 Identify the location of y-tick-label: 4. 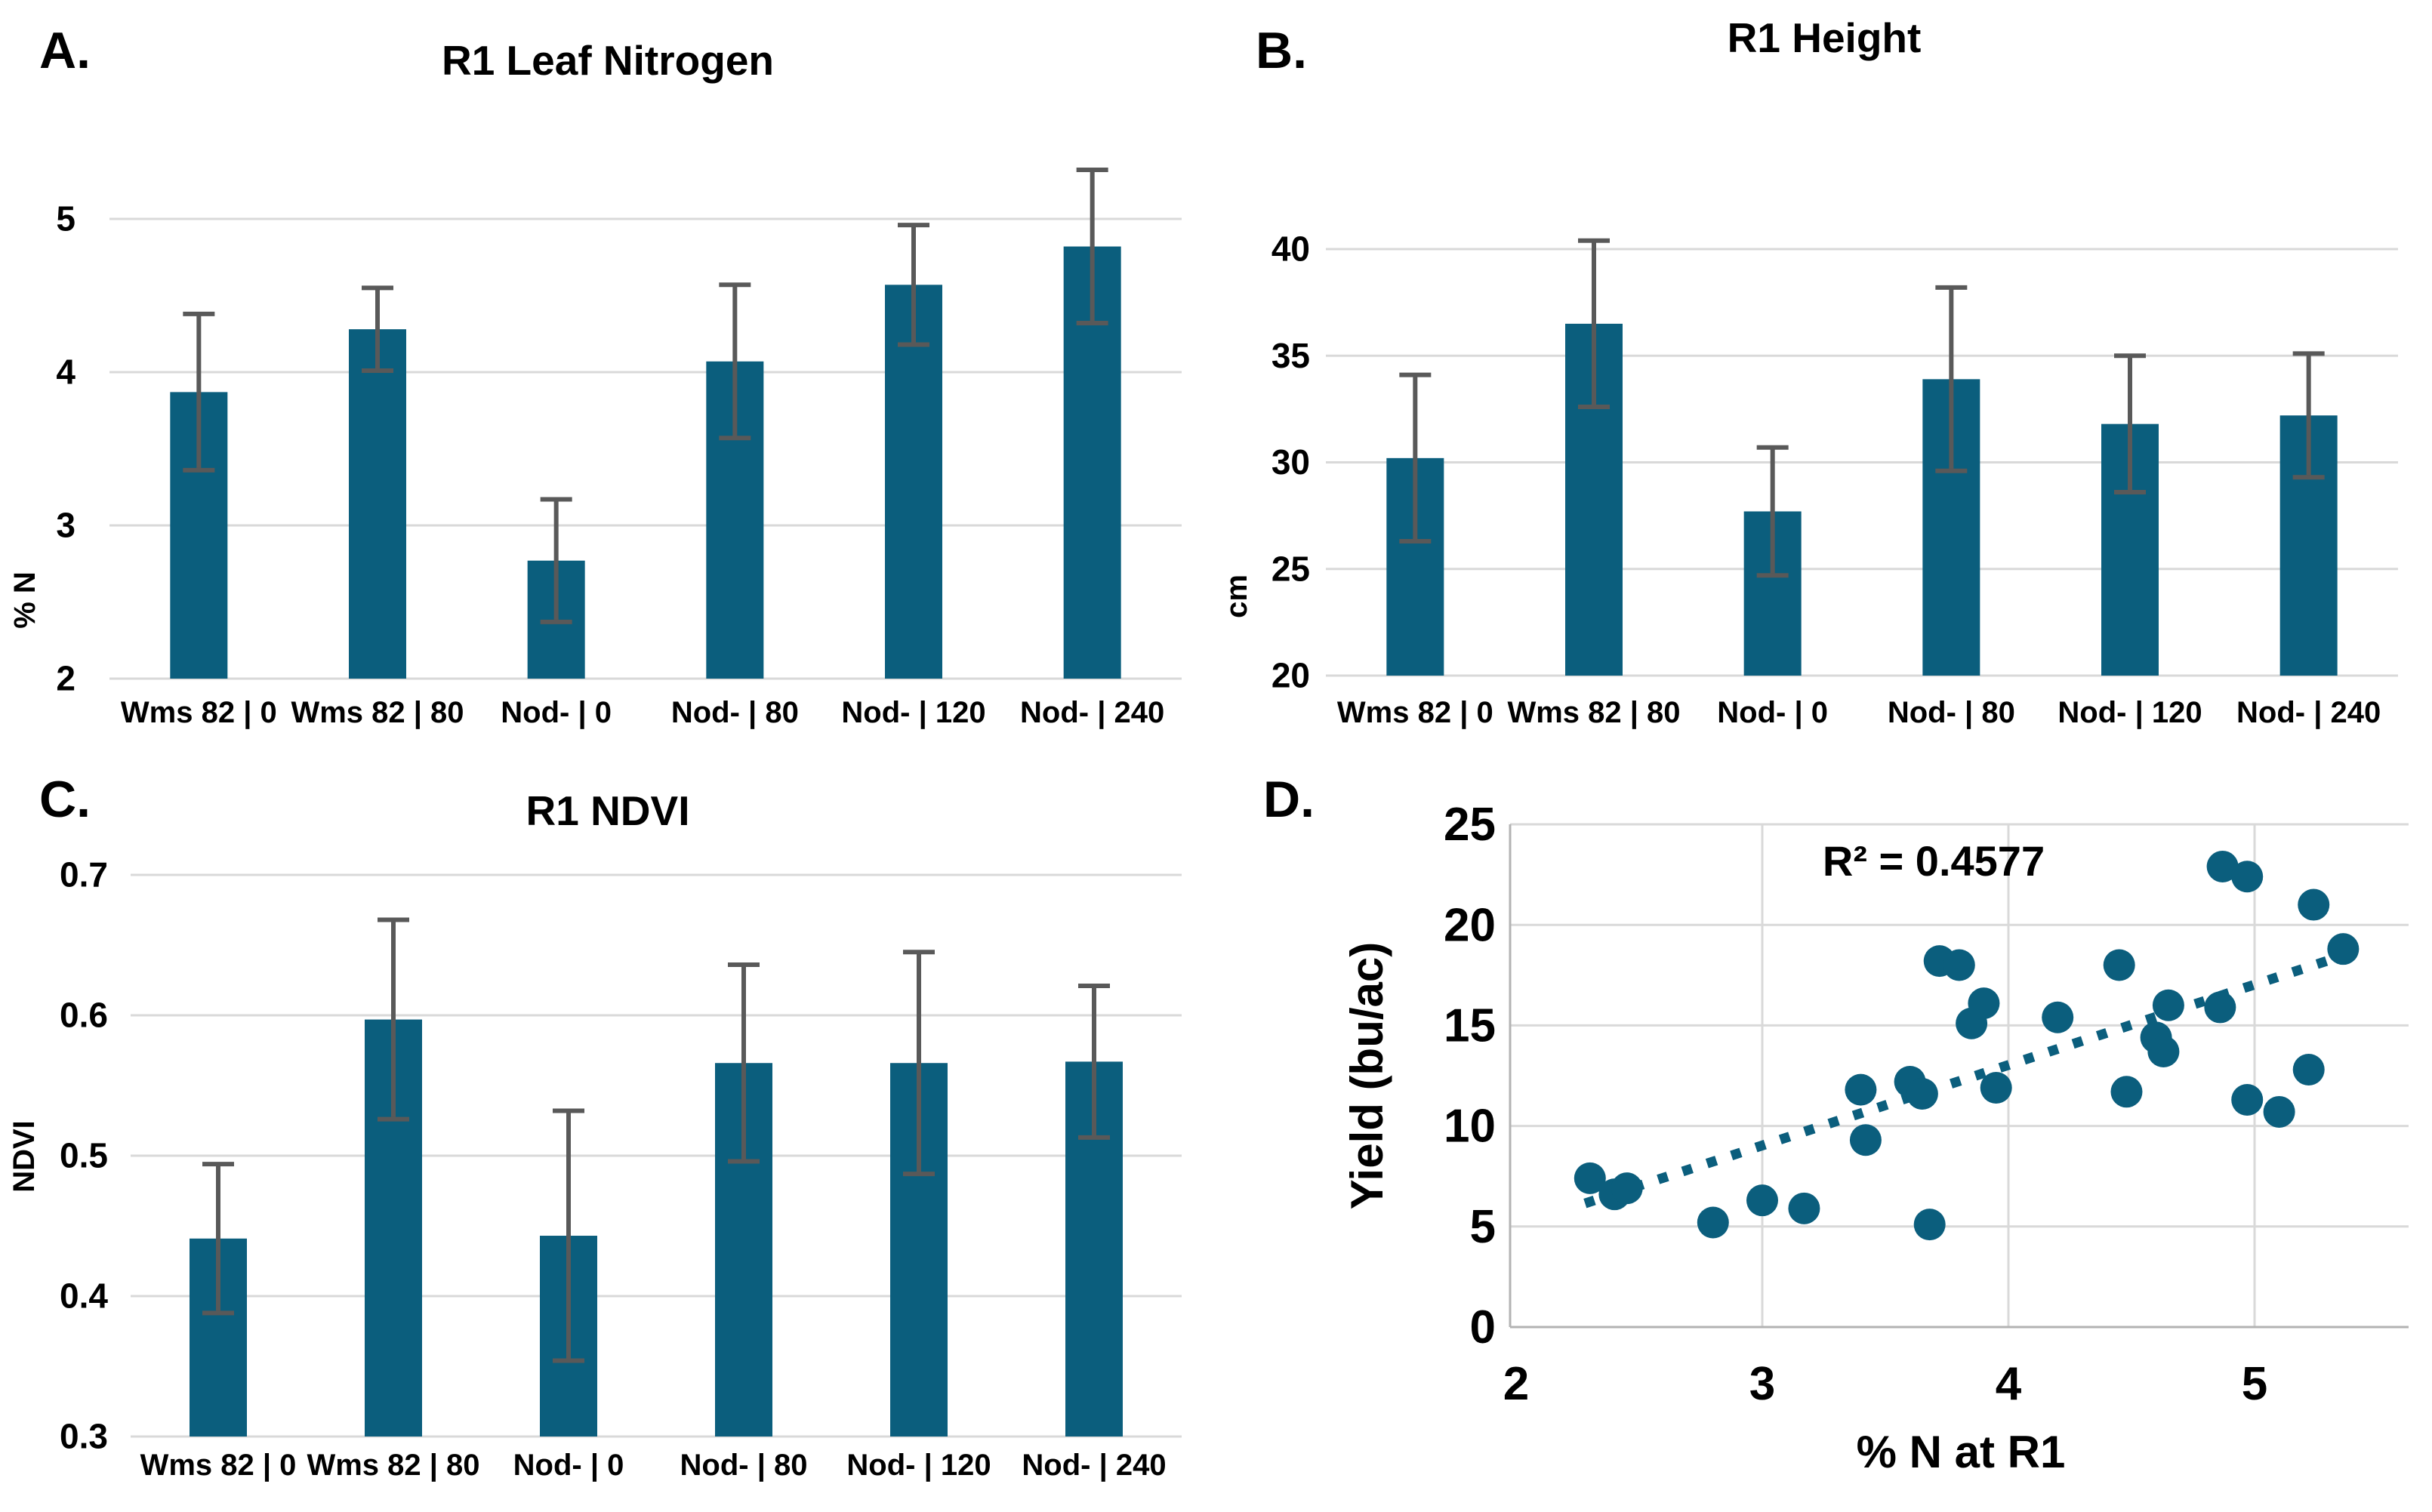
(66, 372).